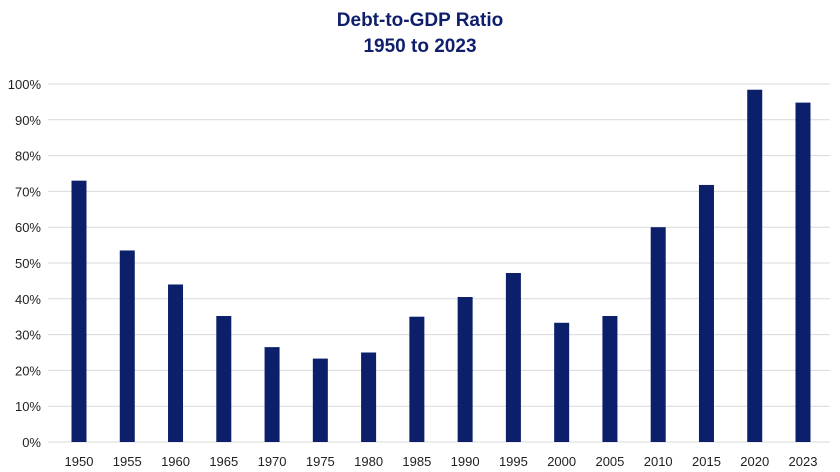 The width and height of the screenshot is (840, 472). Describe the element at coordinates (272, 394) in the screenshot. I see `bar-1970` at that location.